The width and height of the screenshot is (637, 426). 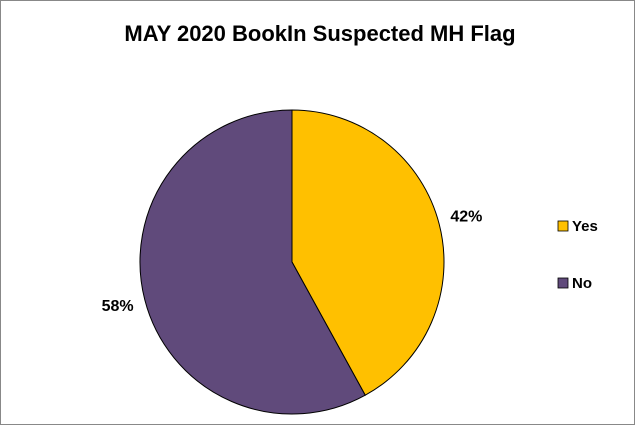 What do you see at coordinates (319, 33) in the screenshot?
I see `chart-title: MAY 2020 BookIn Suspected MH Flag` at bounding box center [319, 33].